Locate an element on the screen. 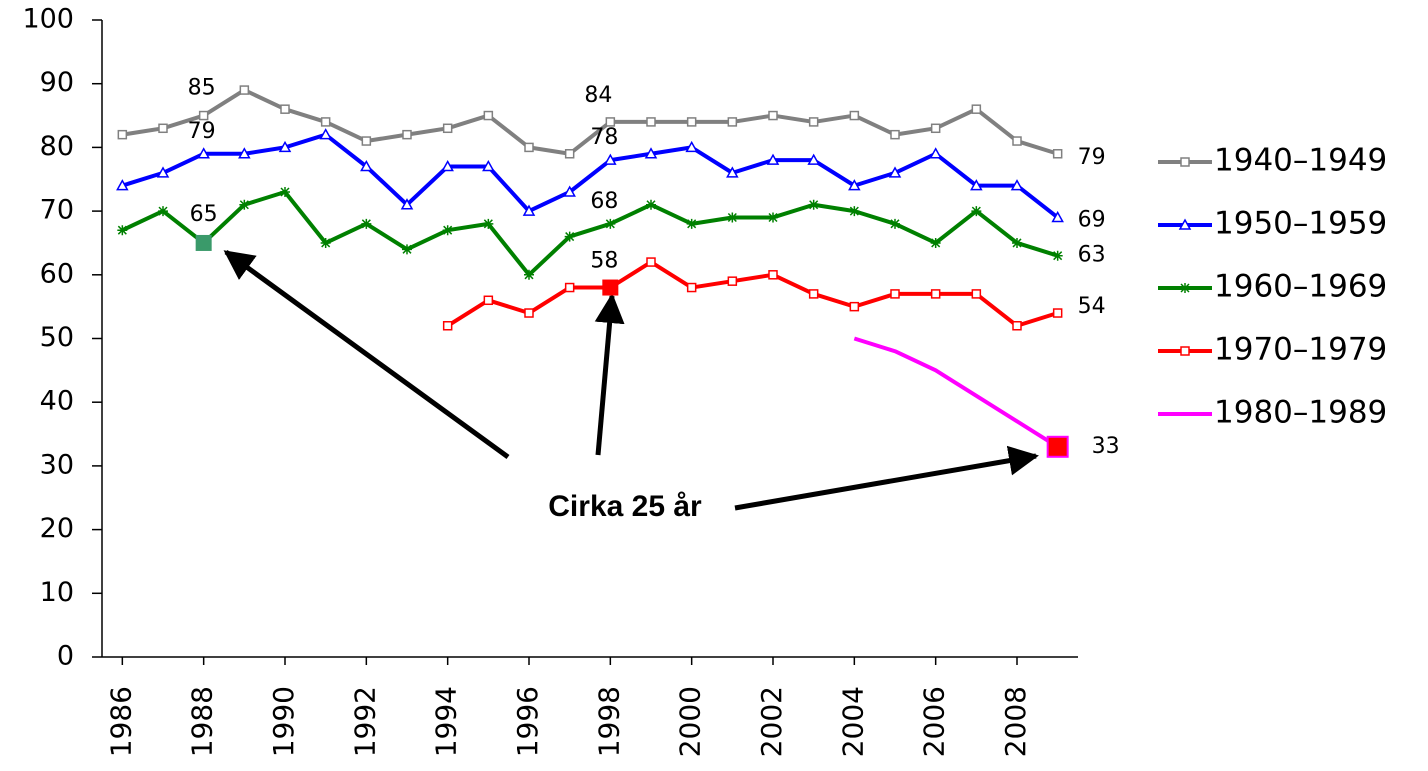  annotation: Cirka 25 år is located at coordinates (625, 506).